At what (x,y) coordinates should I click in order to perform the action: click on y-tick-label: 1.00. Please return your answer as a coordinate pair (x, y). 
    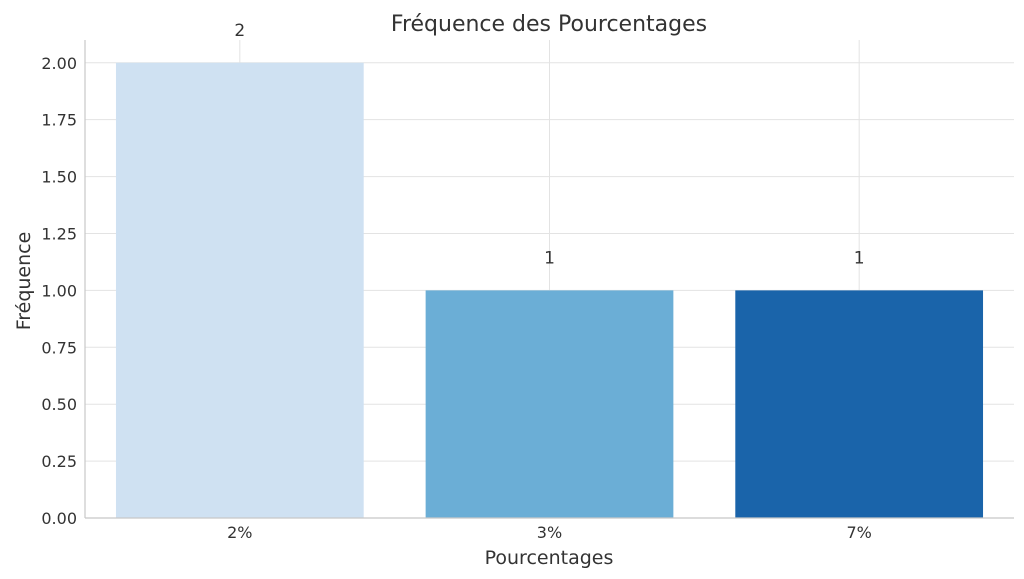
    Looking at the image, I should click on (59, 290).